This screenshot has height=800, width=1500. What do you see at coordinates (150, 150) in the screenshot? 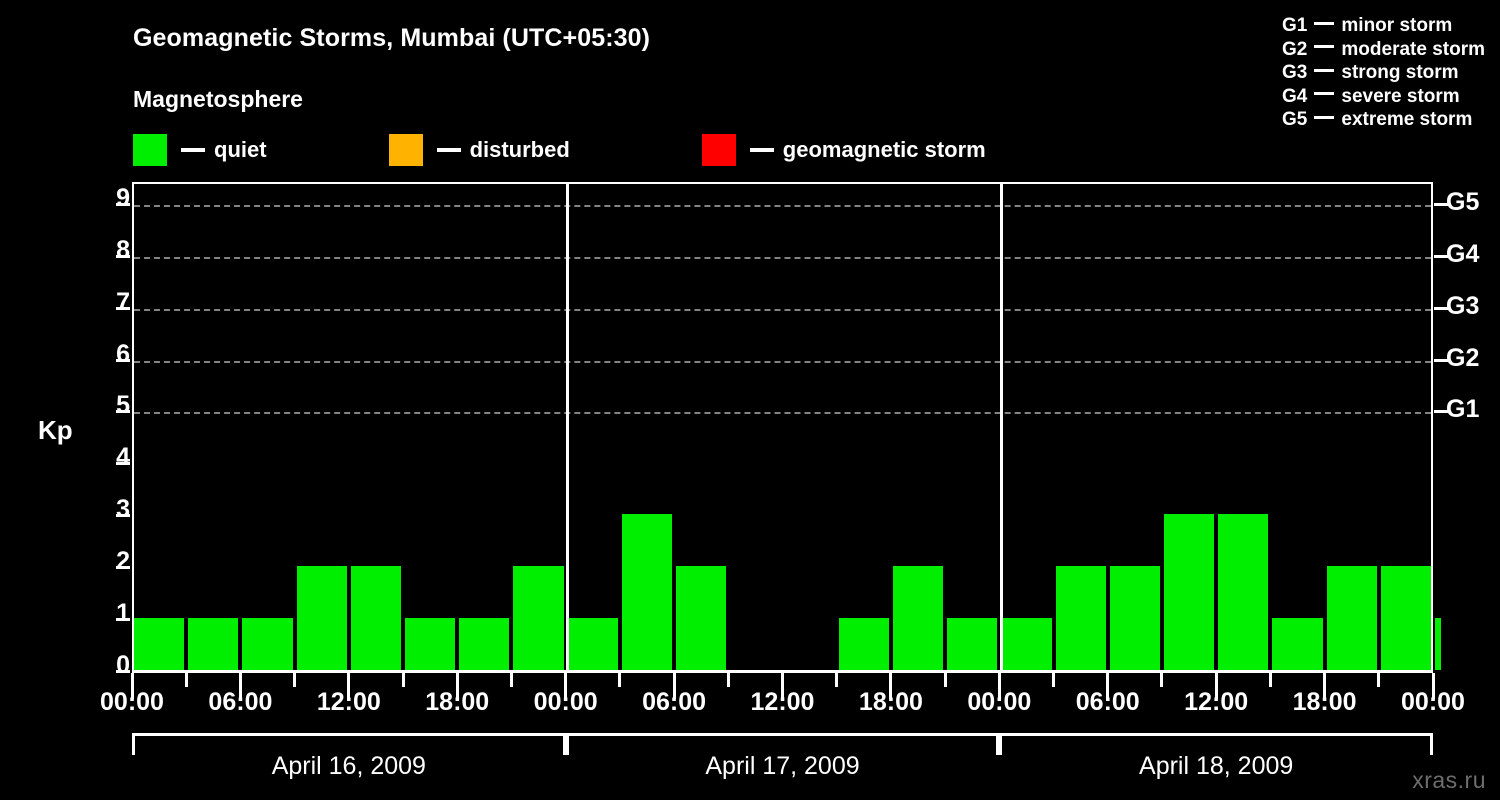
I see `green-square-icon` at bounding box center [150, 150].